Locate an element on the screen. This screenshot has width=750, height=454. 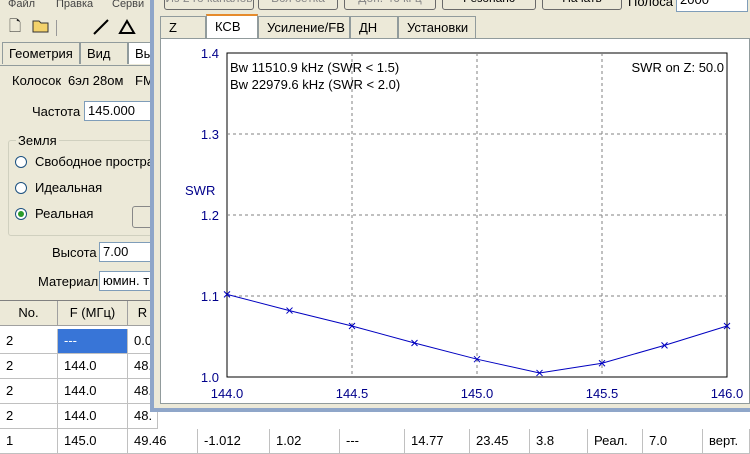
extra-khz-button: Доп. 46 кГц is located at coordinates (390, 5).